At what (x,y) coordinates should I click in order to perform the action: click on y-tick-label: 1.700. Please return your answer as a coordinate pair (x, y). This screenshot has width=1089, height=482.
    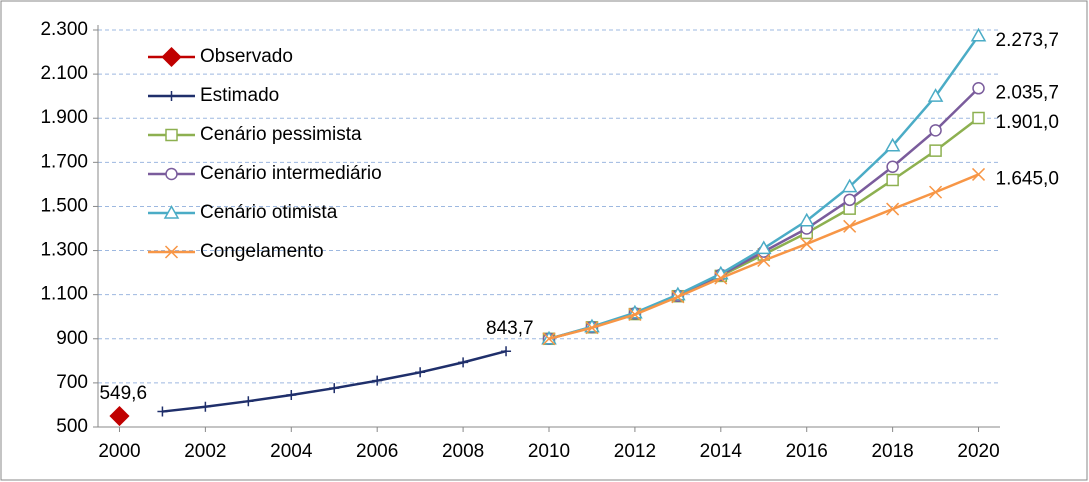
    Looking at the image, I should click on (64, 161).